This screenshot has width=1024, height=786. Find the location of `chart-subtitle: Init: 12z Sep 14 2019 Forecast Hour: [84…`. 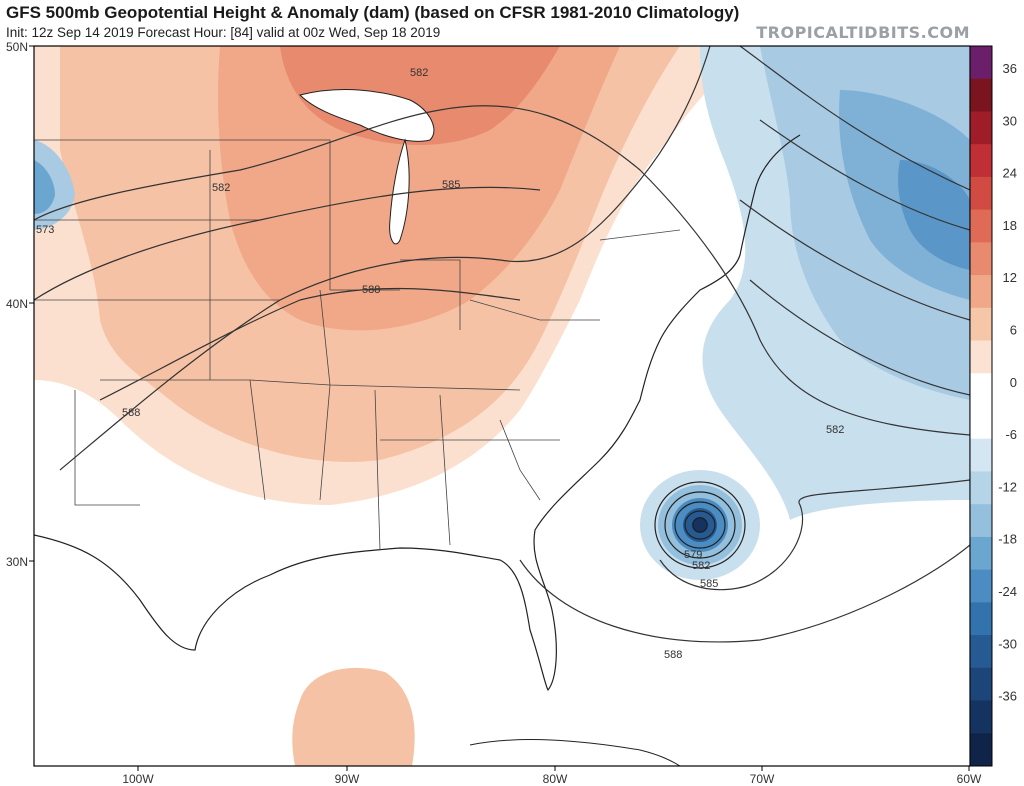

chart-subtitle: Init: 12z Sep 14 2019 Forecast Hour: [84… is located at coordinates (223, 32).